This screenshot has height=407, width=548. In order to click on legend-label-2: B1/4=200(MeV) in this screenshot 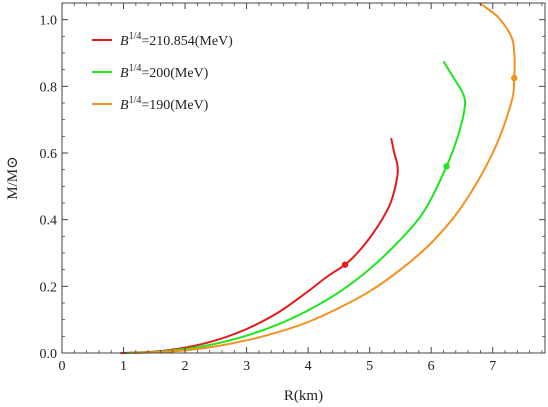, I will do `click(164, 72)`.